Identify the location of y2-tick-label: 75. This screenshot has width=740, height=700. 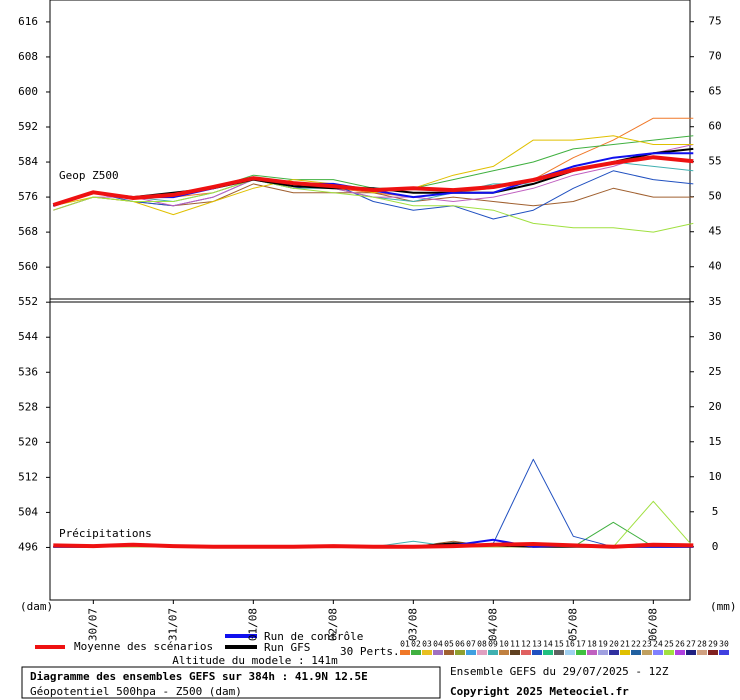
(714, 21).